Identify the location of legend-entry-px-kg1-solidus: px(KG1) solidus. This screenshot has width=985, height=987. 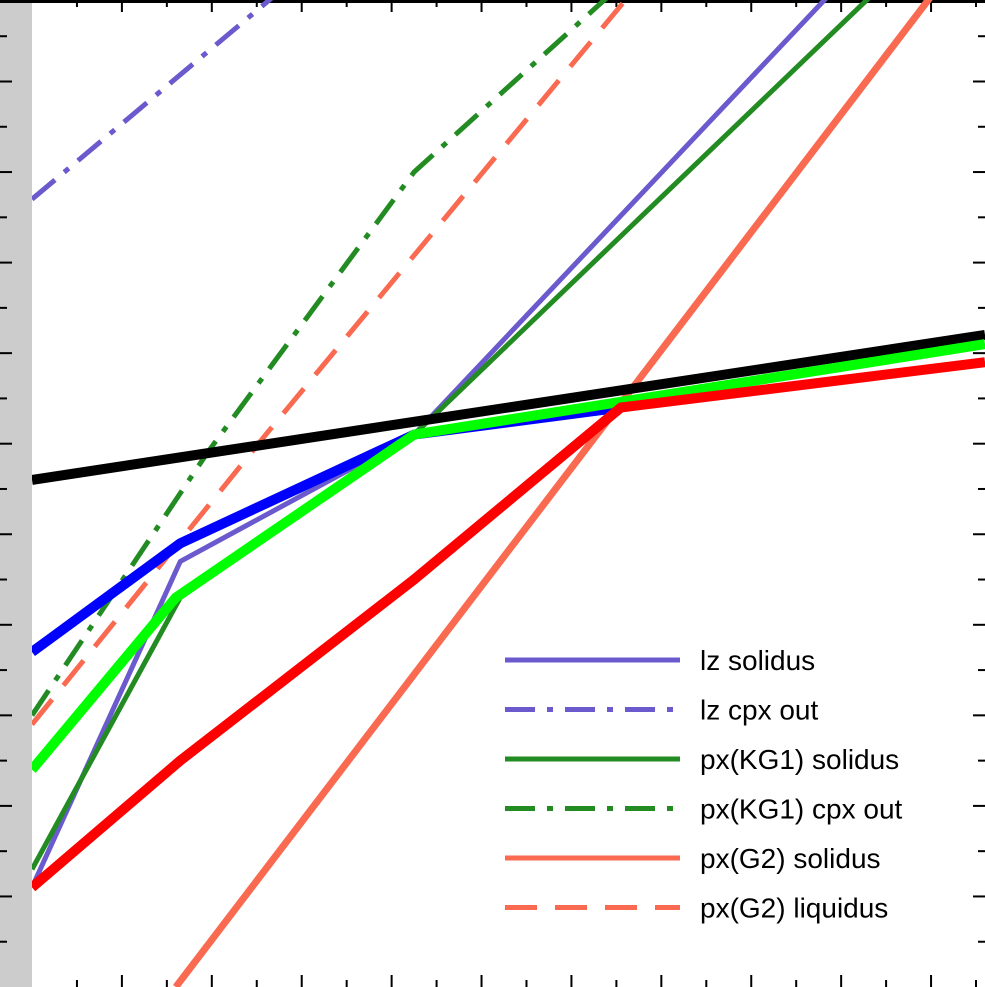
(702, 759).